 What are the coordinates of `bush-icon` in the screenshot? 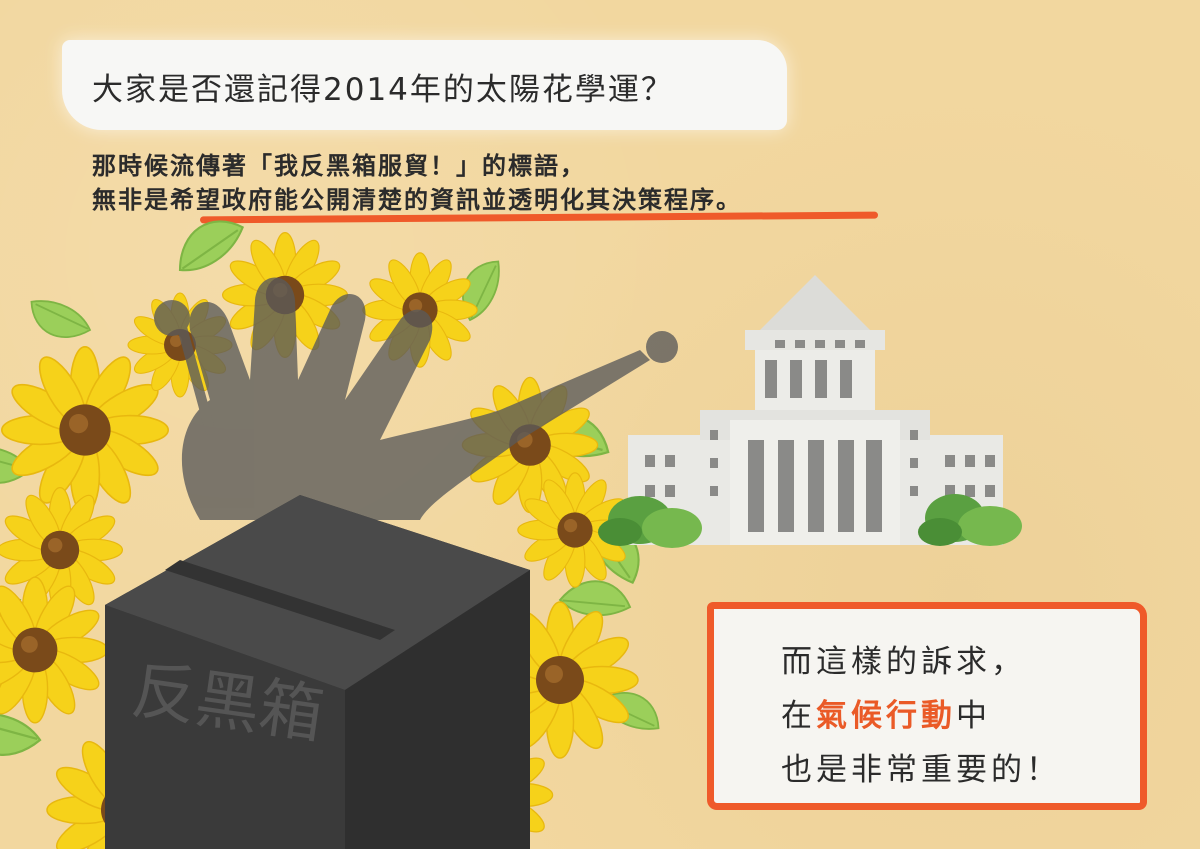 It's located at (810, 521).